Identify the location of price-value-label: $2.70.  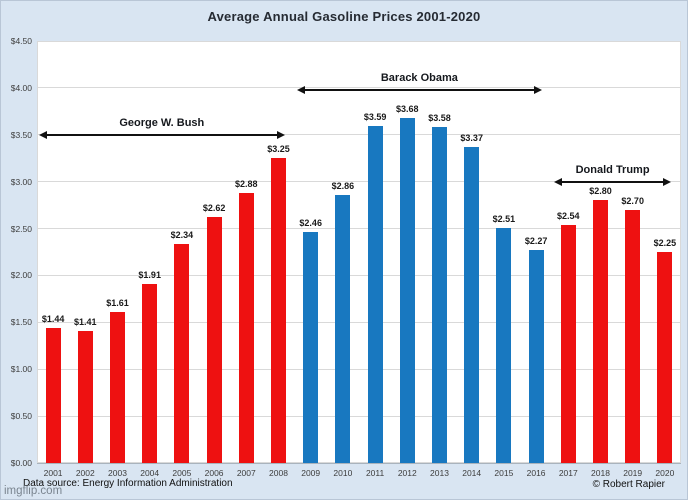
(632, 200).